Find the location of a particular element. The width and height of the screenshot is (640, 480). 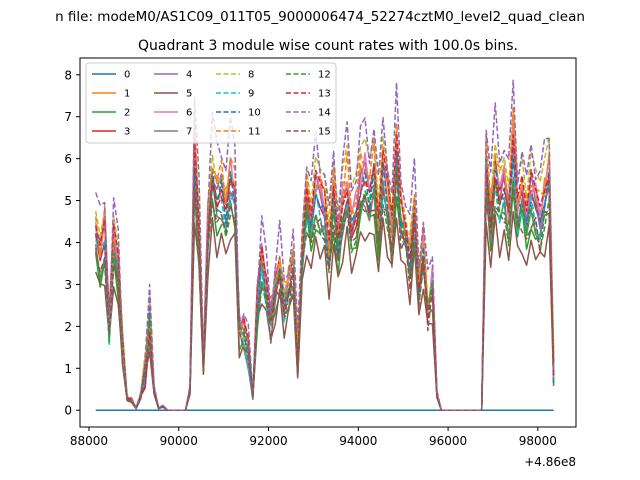

legend-frame is located at coordinates (211, 103).